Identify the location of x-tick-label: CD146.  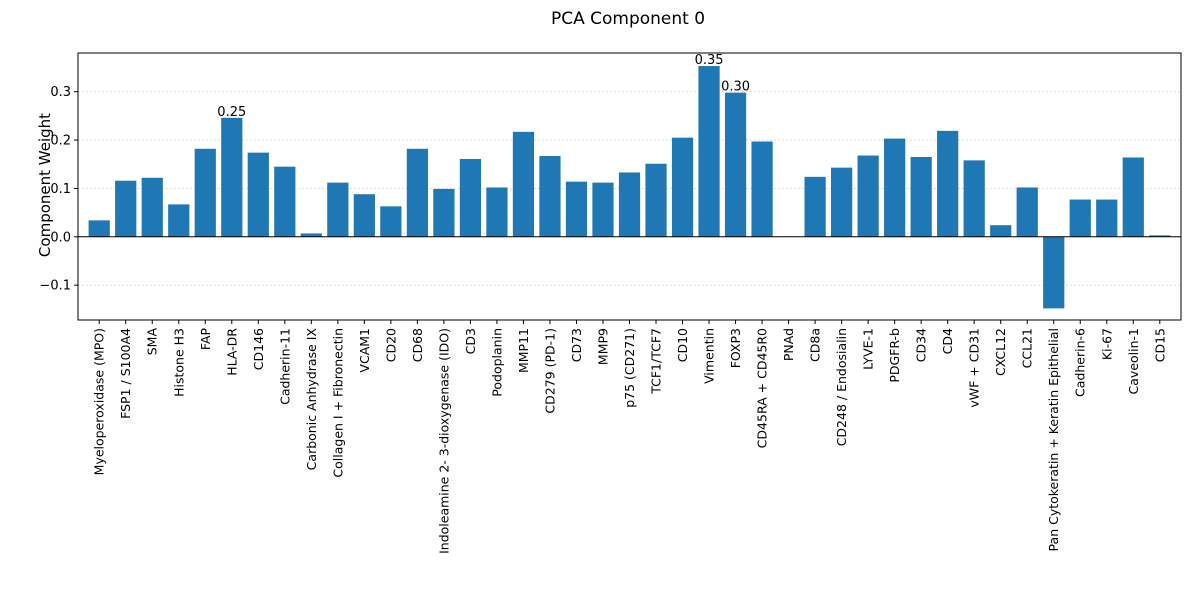
(258, 349).